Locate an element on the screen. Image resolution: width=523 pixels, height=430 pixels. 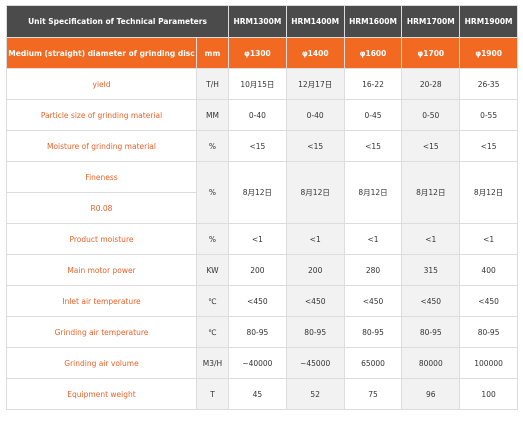
value: 12月17日 is located at coordinates (315, 84).